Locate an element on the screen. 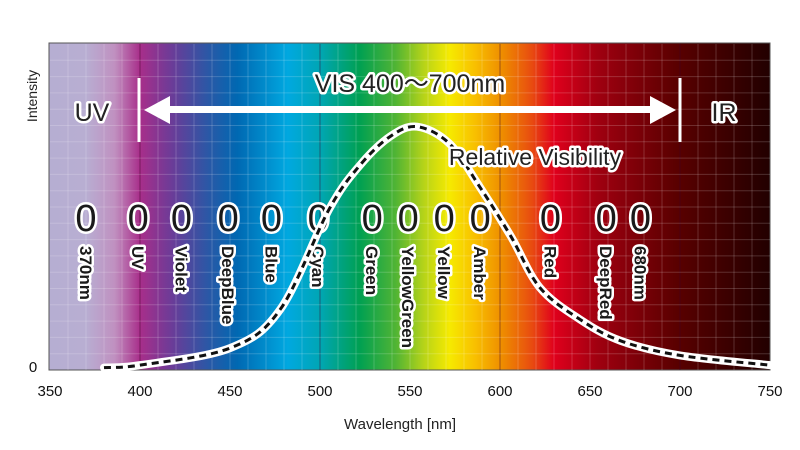 This screenshot has width=800, height=450. x-tick-label: 650 is located at coordinates (589, 391).